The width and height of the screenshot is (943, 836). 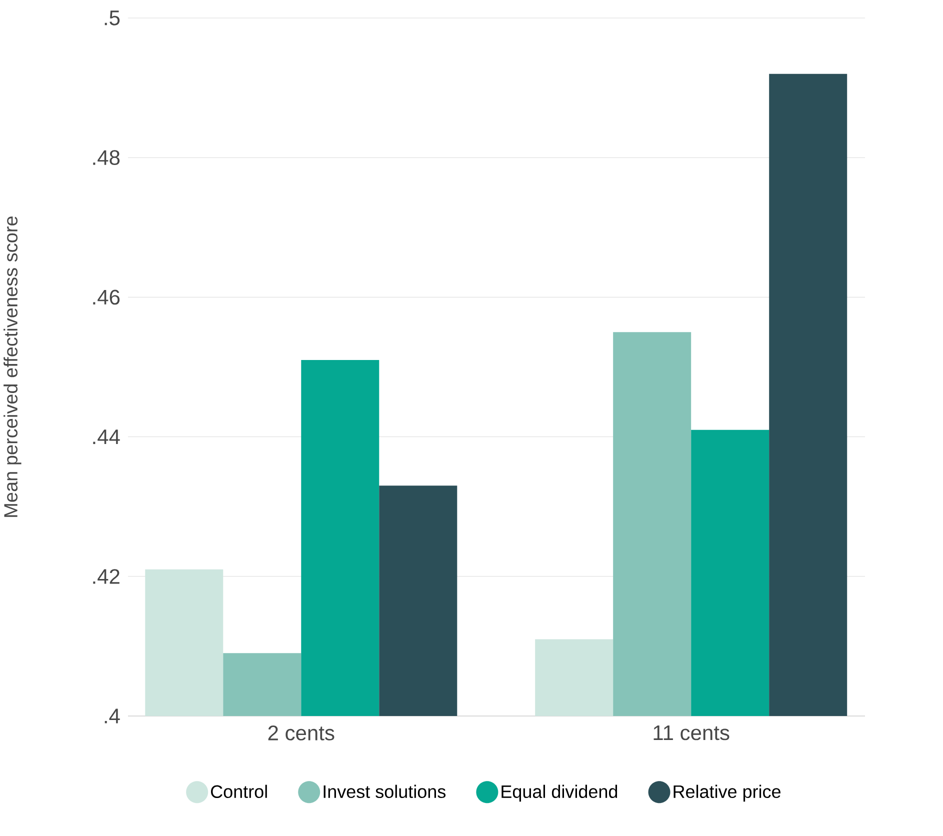 What do you see at coordinates (106, 158) in the screenshot?
I see `y-tick-label: .48` at bounding box center [106, 158].